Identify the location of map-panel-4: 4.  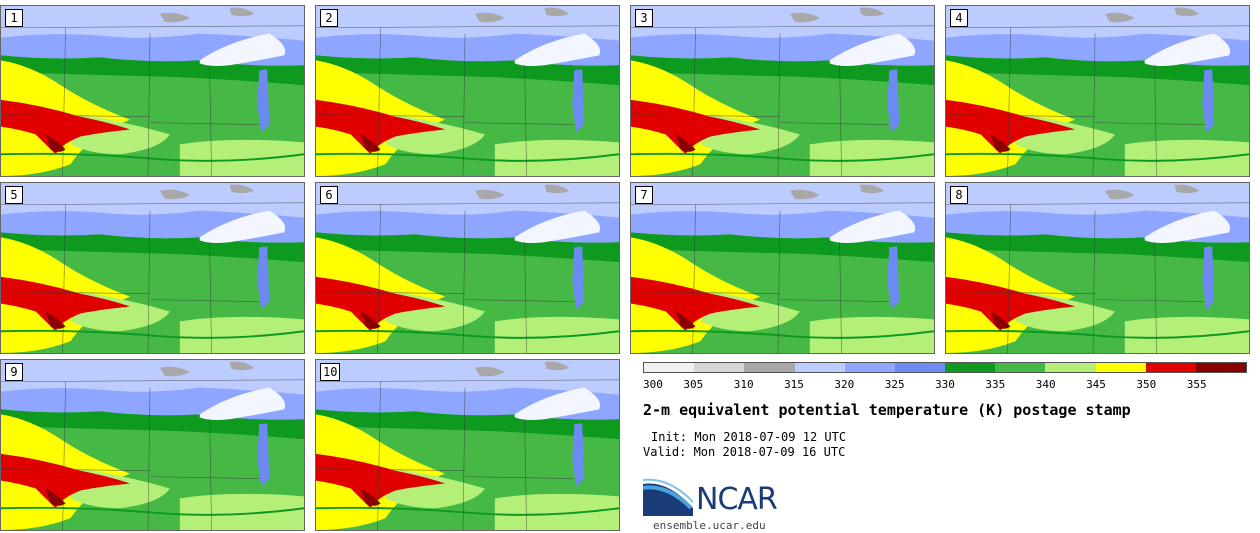
(1097, 91).